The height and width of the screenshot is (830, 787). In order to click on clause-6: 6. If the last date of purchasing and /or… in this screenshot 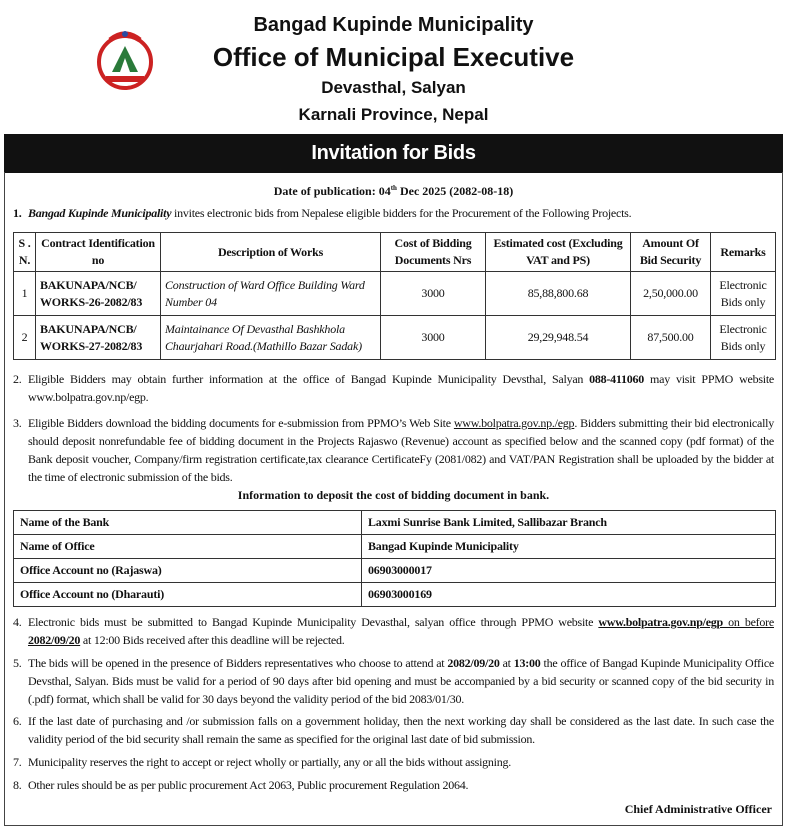, I will do `click(393, 730)`.